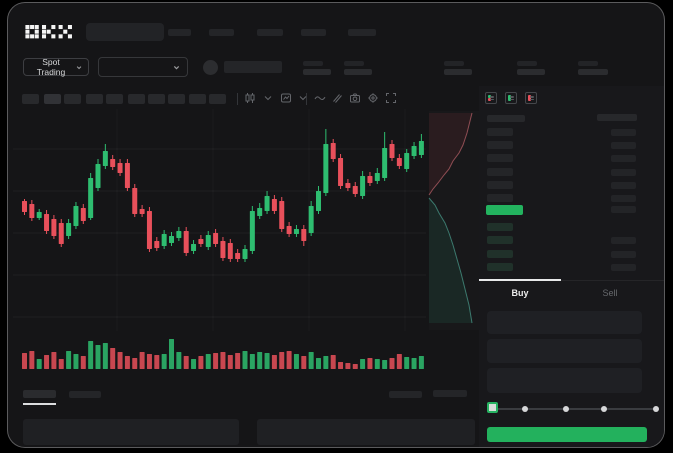  Describe the element at coordinates (527, 63) in the screenshot. I see `ticker-stat-4-label` at that location.